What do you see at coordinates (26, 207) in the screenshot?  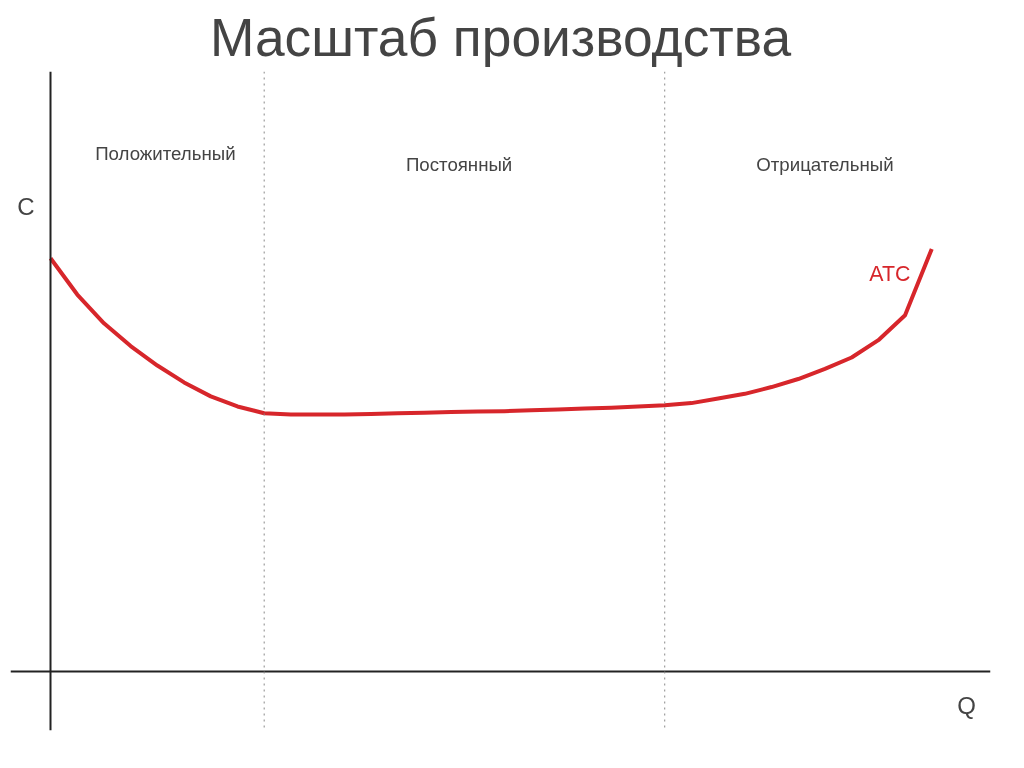 I see `y-axis-title: C` at bounding box center [26, 207].